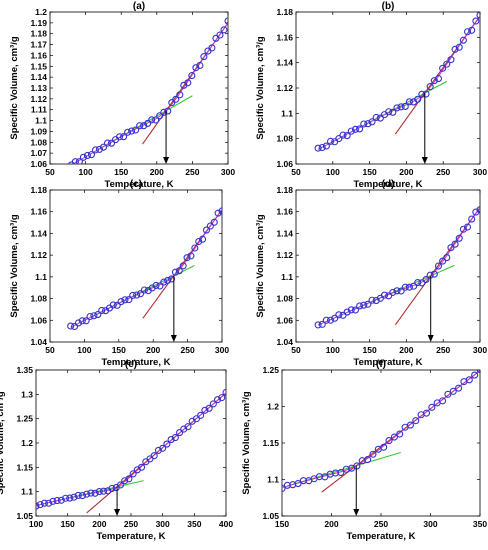 This screenshot has height=550, width=488. I want to click on plot-frame, so click(139, 88).